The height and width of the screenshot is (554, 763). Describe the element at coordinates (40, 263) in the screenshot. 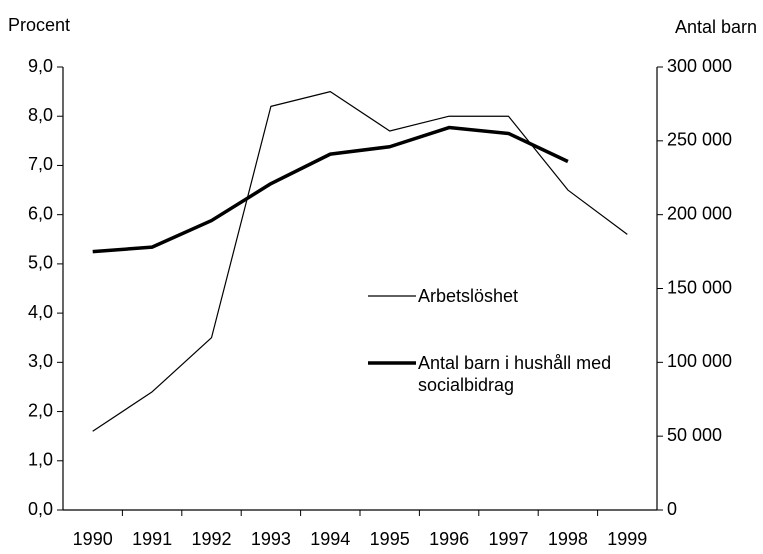

I see `y-tick-label: 5,0` at that location.